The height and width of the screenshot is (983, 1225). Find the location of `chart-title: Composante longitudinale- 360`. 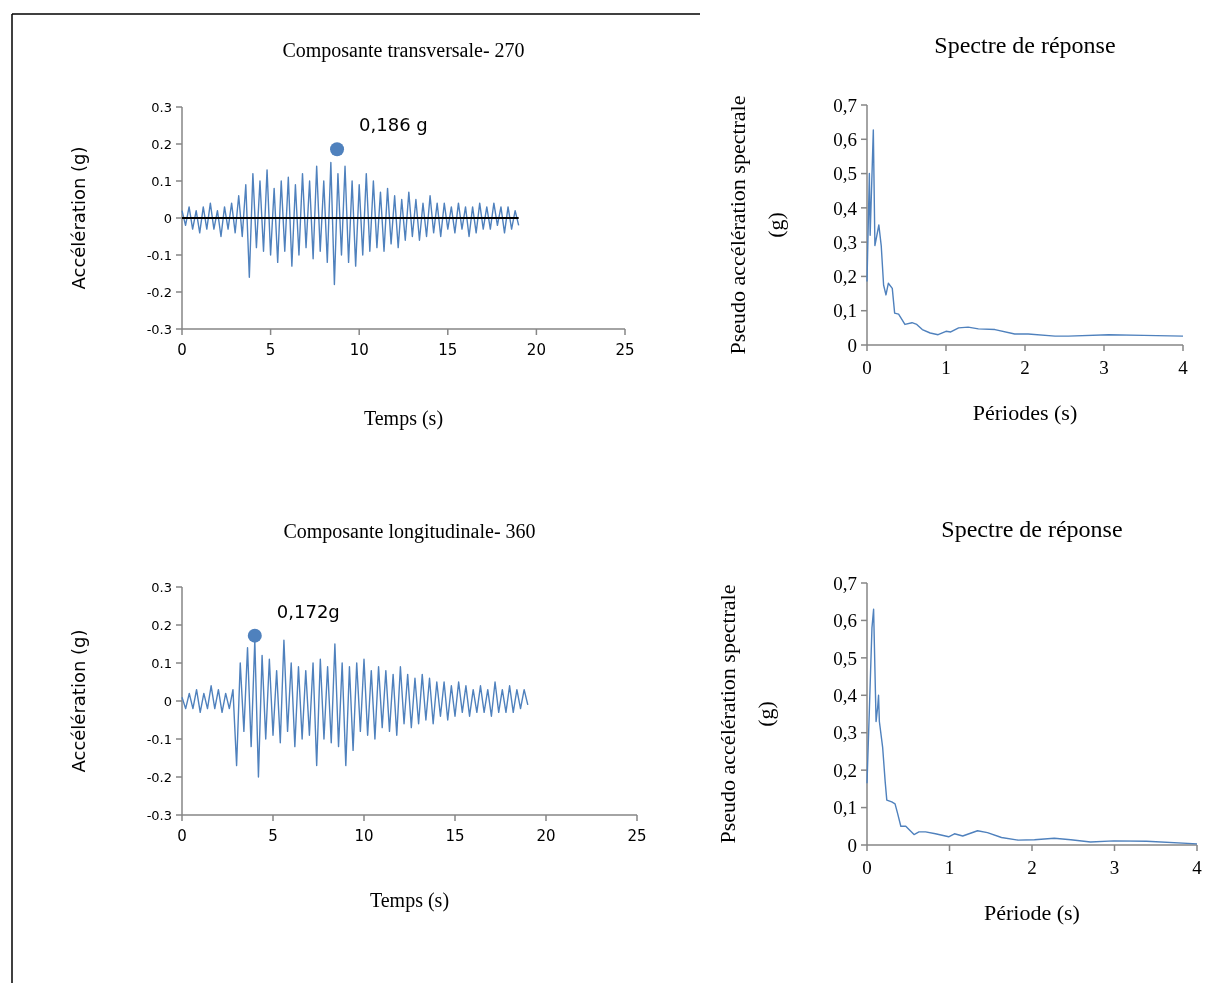

chart-title: Composante longitudinale- 360 is located at coordinates (409, 531).